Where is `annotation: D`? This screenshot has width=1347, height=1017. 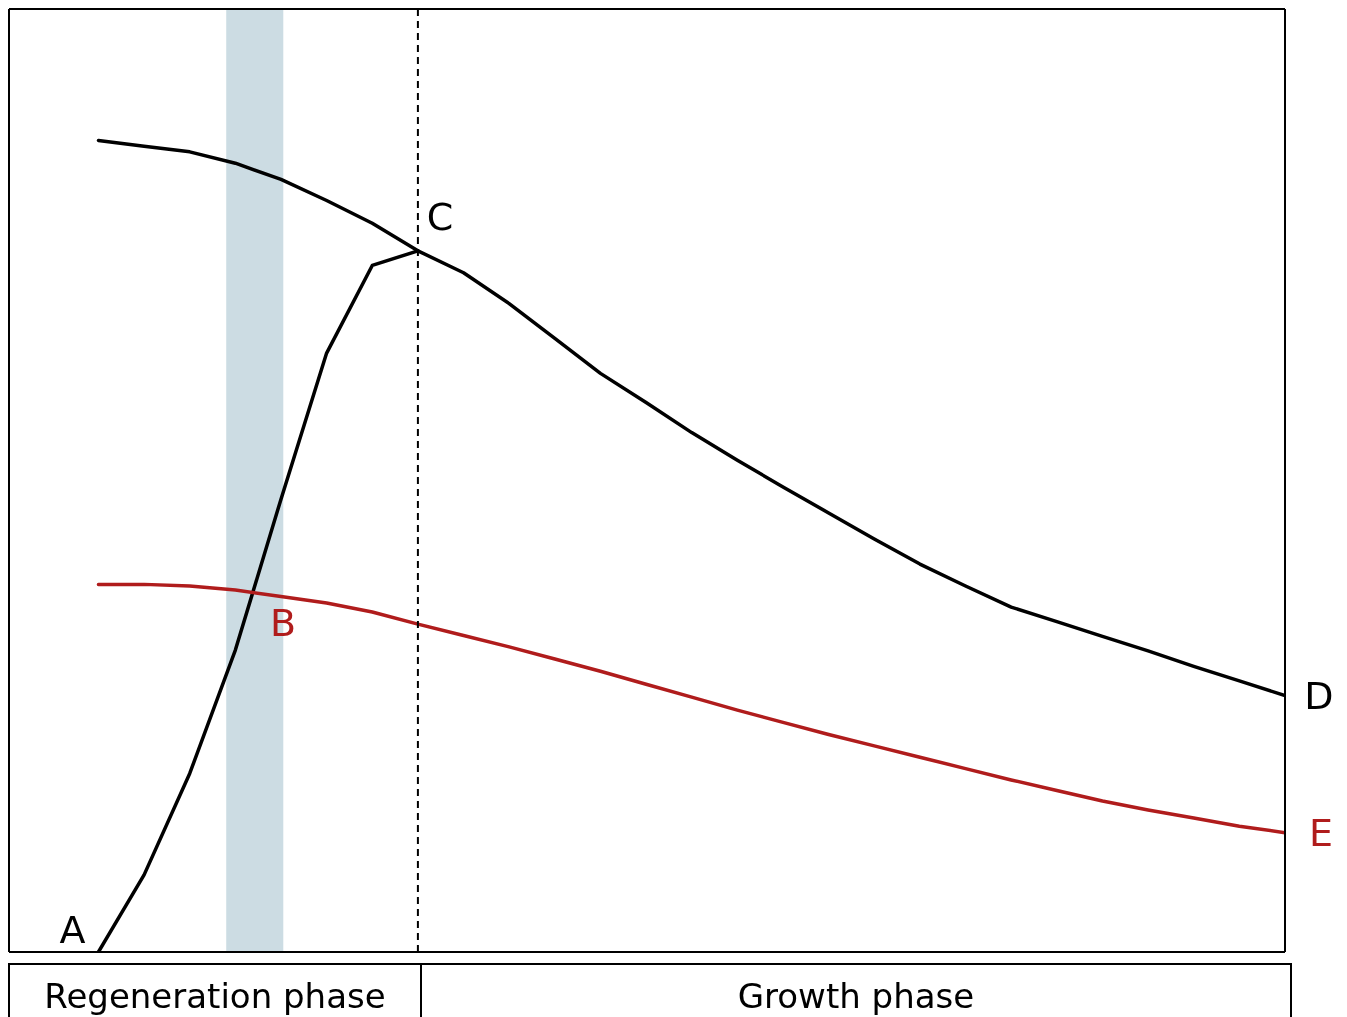 annotation: D is located at coordinates (1319, 695).